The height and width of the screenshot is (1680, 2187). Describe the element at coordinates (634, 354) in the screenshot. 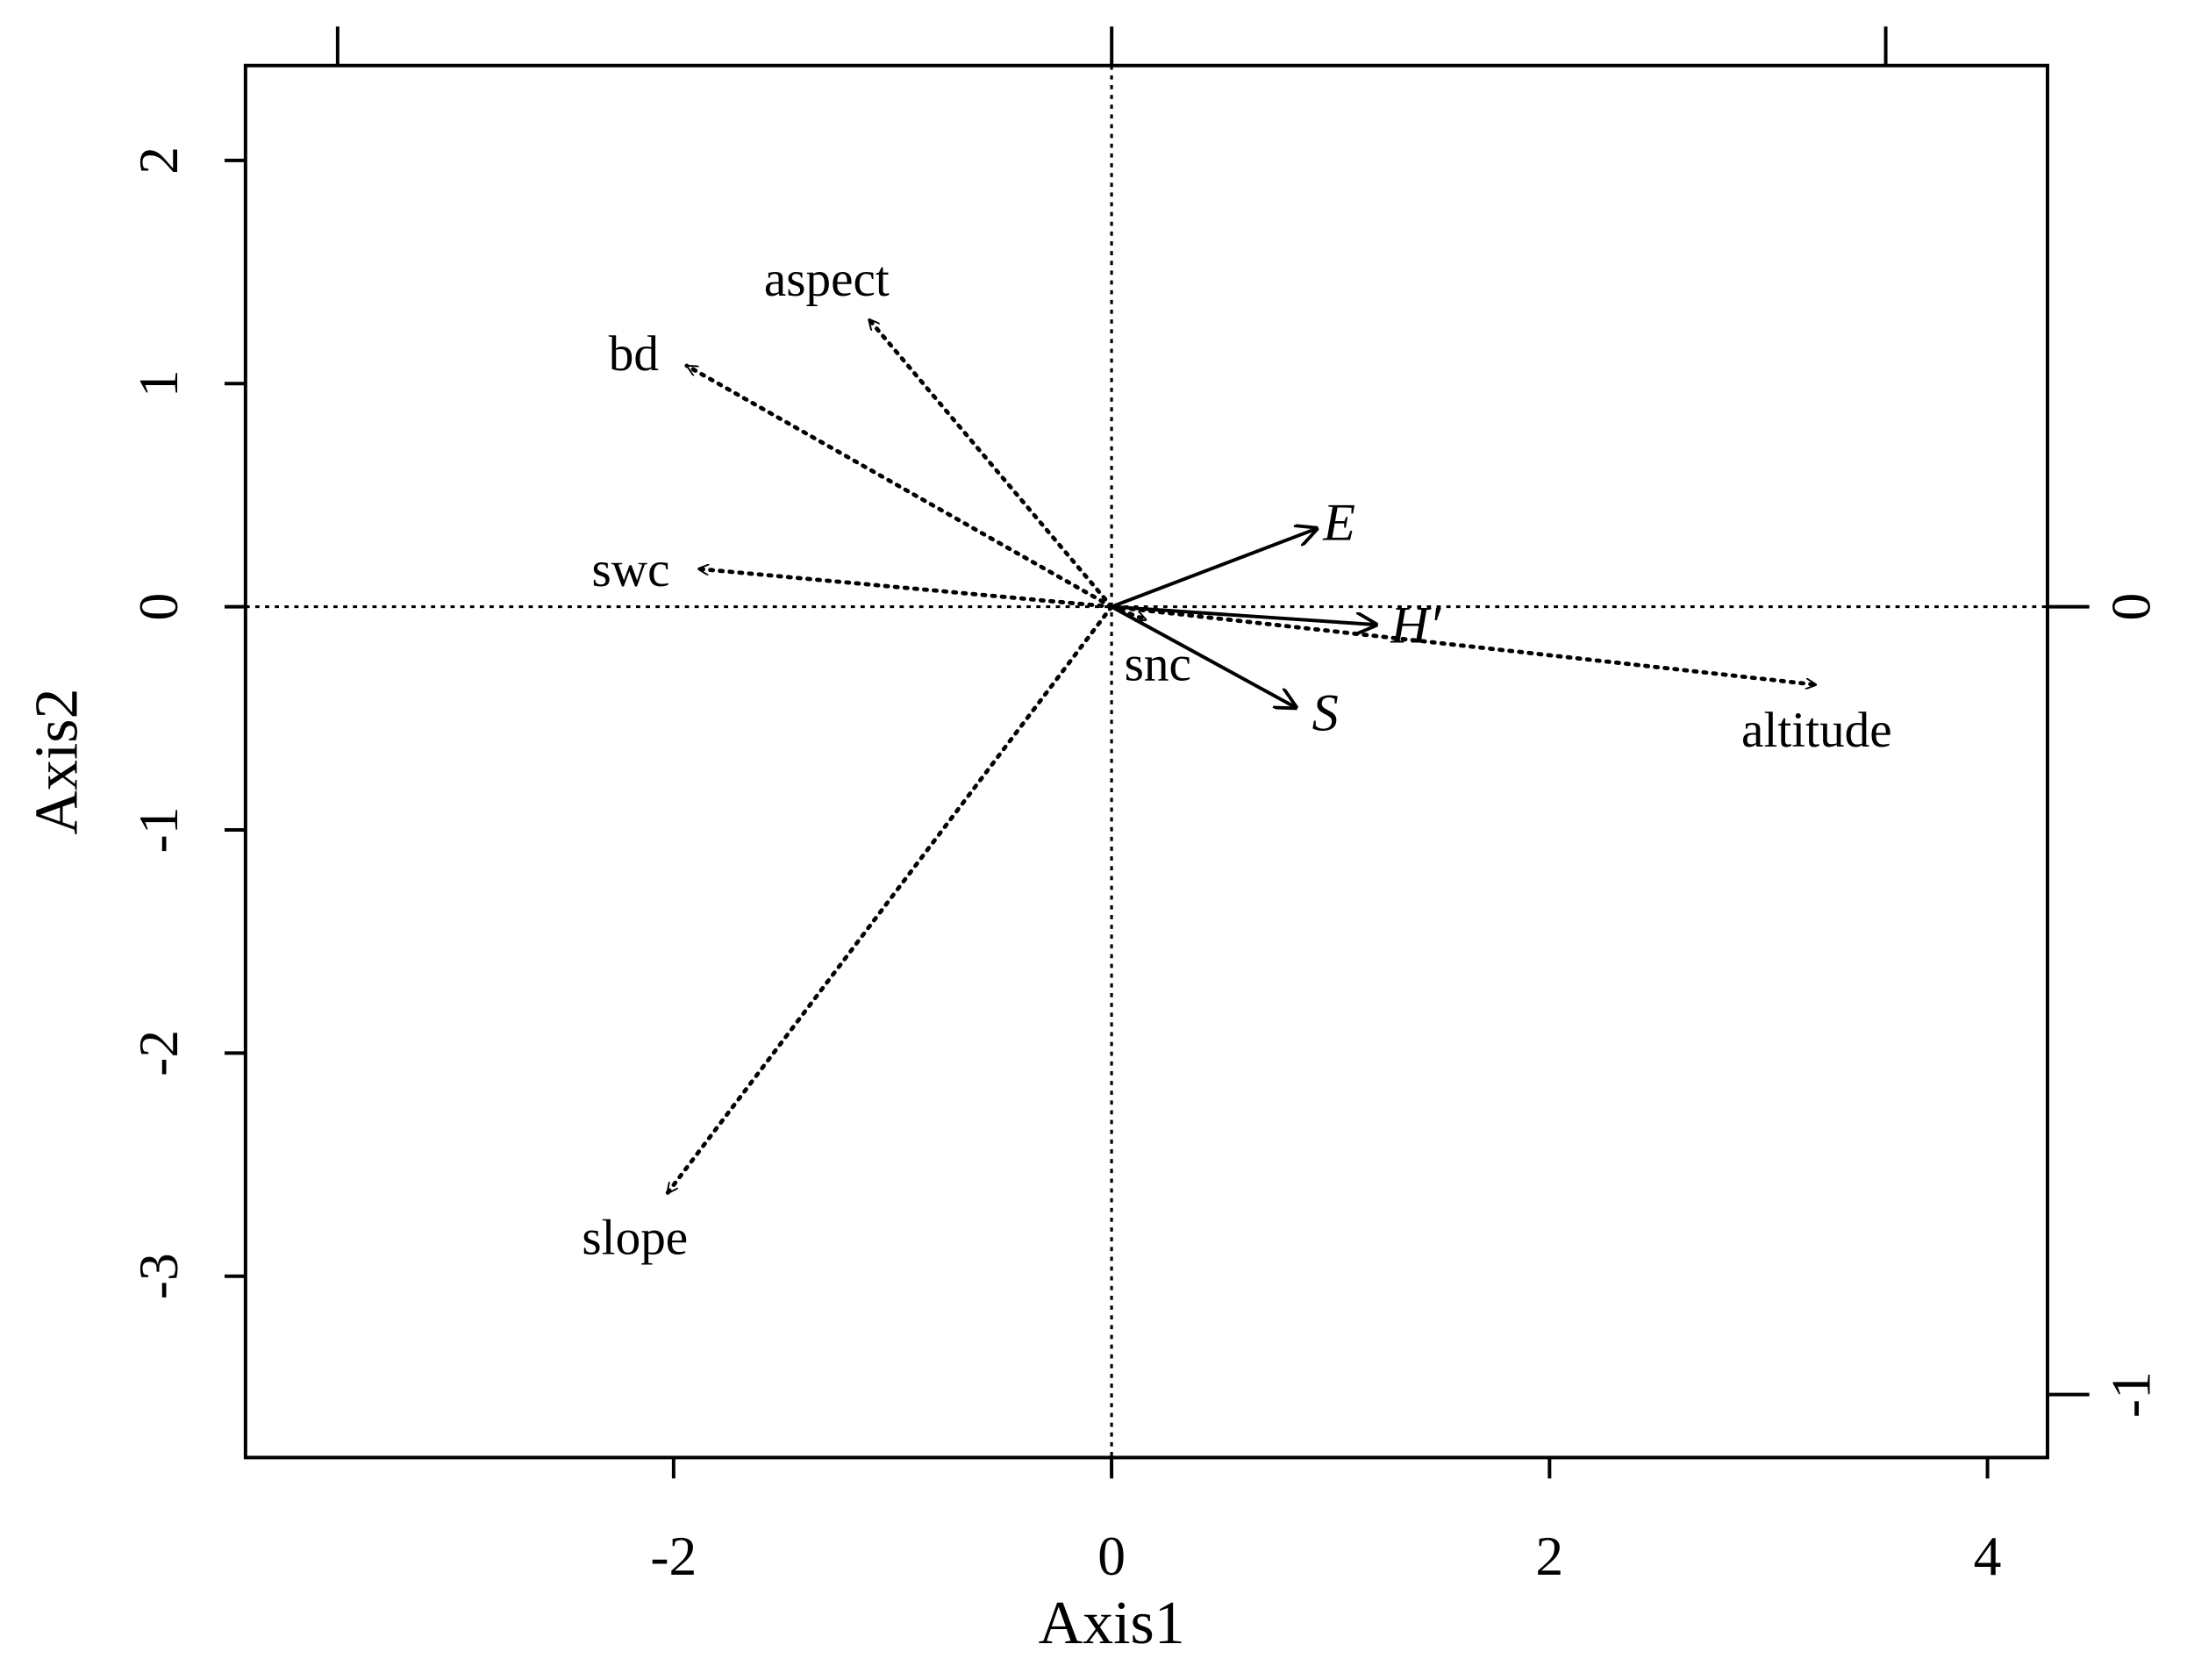

I see `env-label: bd` at that location.